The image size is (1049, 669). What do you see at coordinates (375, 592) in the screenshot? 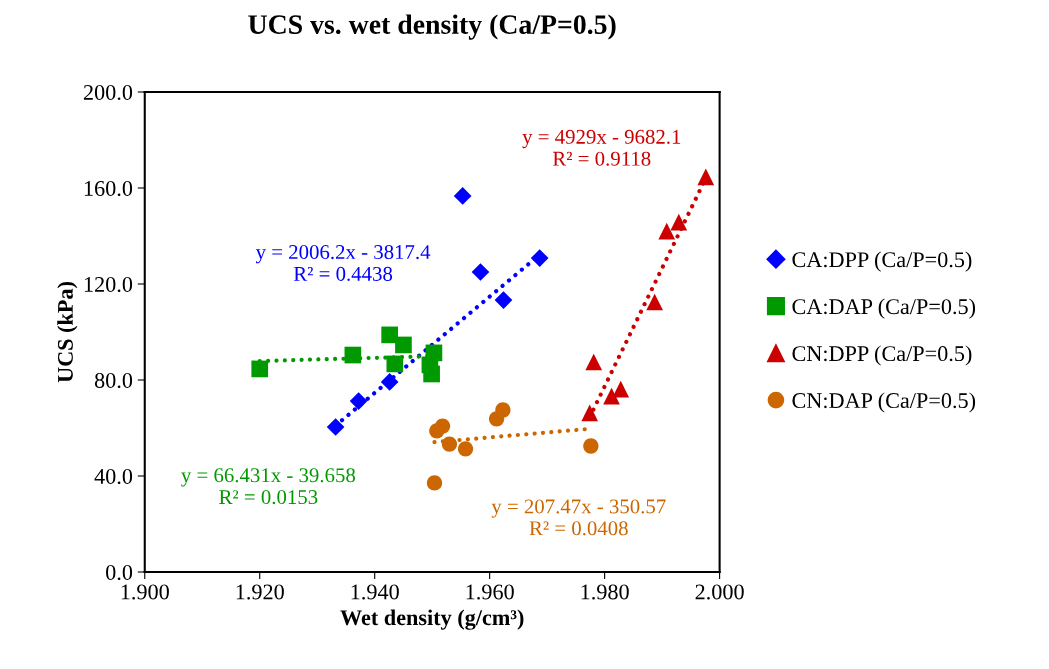
I see `x-tick-label: 1.940` at bounding box center [375, 592].